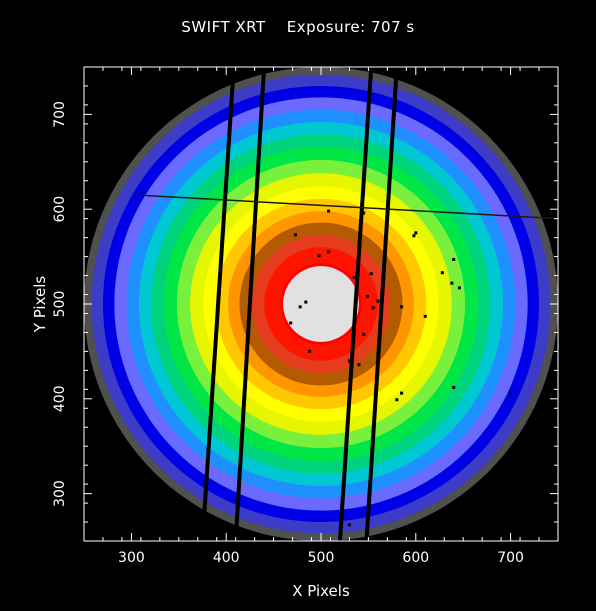 The width and height of the screenshot is (596, 611). Describe the element at coordinates (60, 398) in the screenshot. I see `y-tick-label-400: 400` at that location.